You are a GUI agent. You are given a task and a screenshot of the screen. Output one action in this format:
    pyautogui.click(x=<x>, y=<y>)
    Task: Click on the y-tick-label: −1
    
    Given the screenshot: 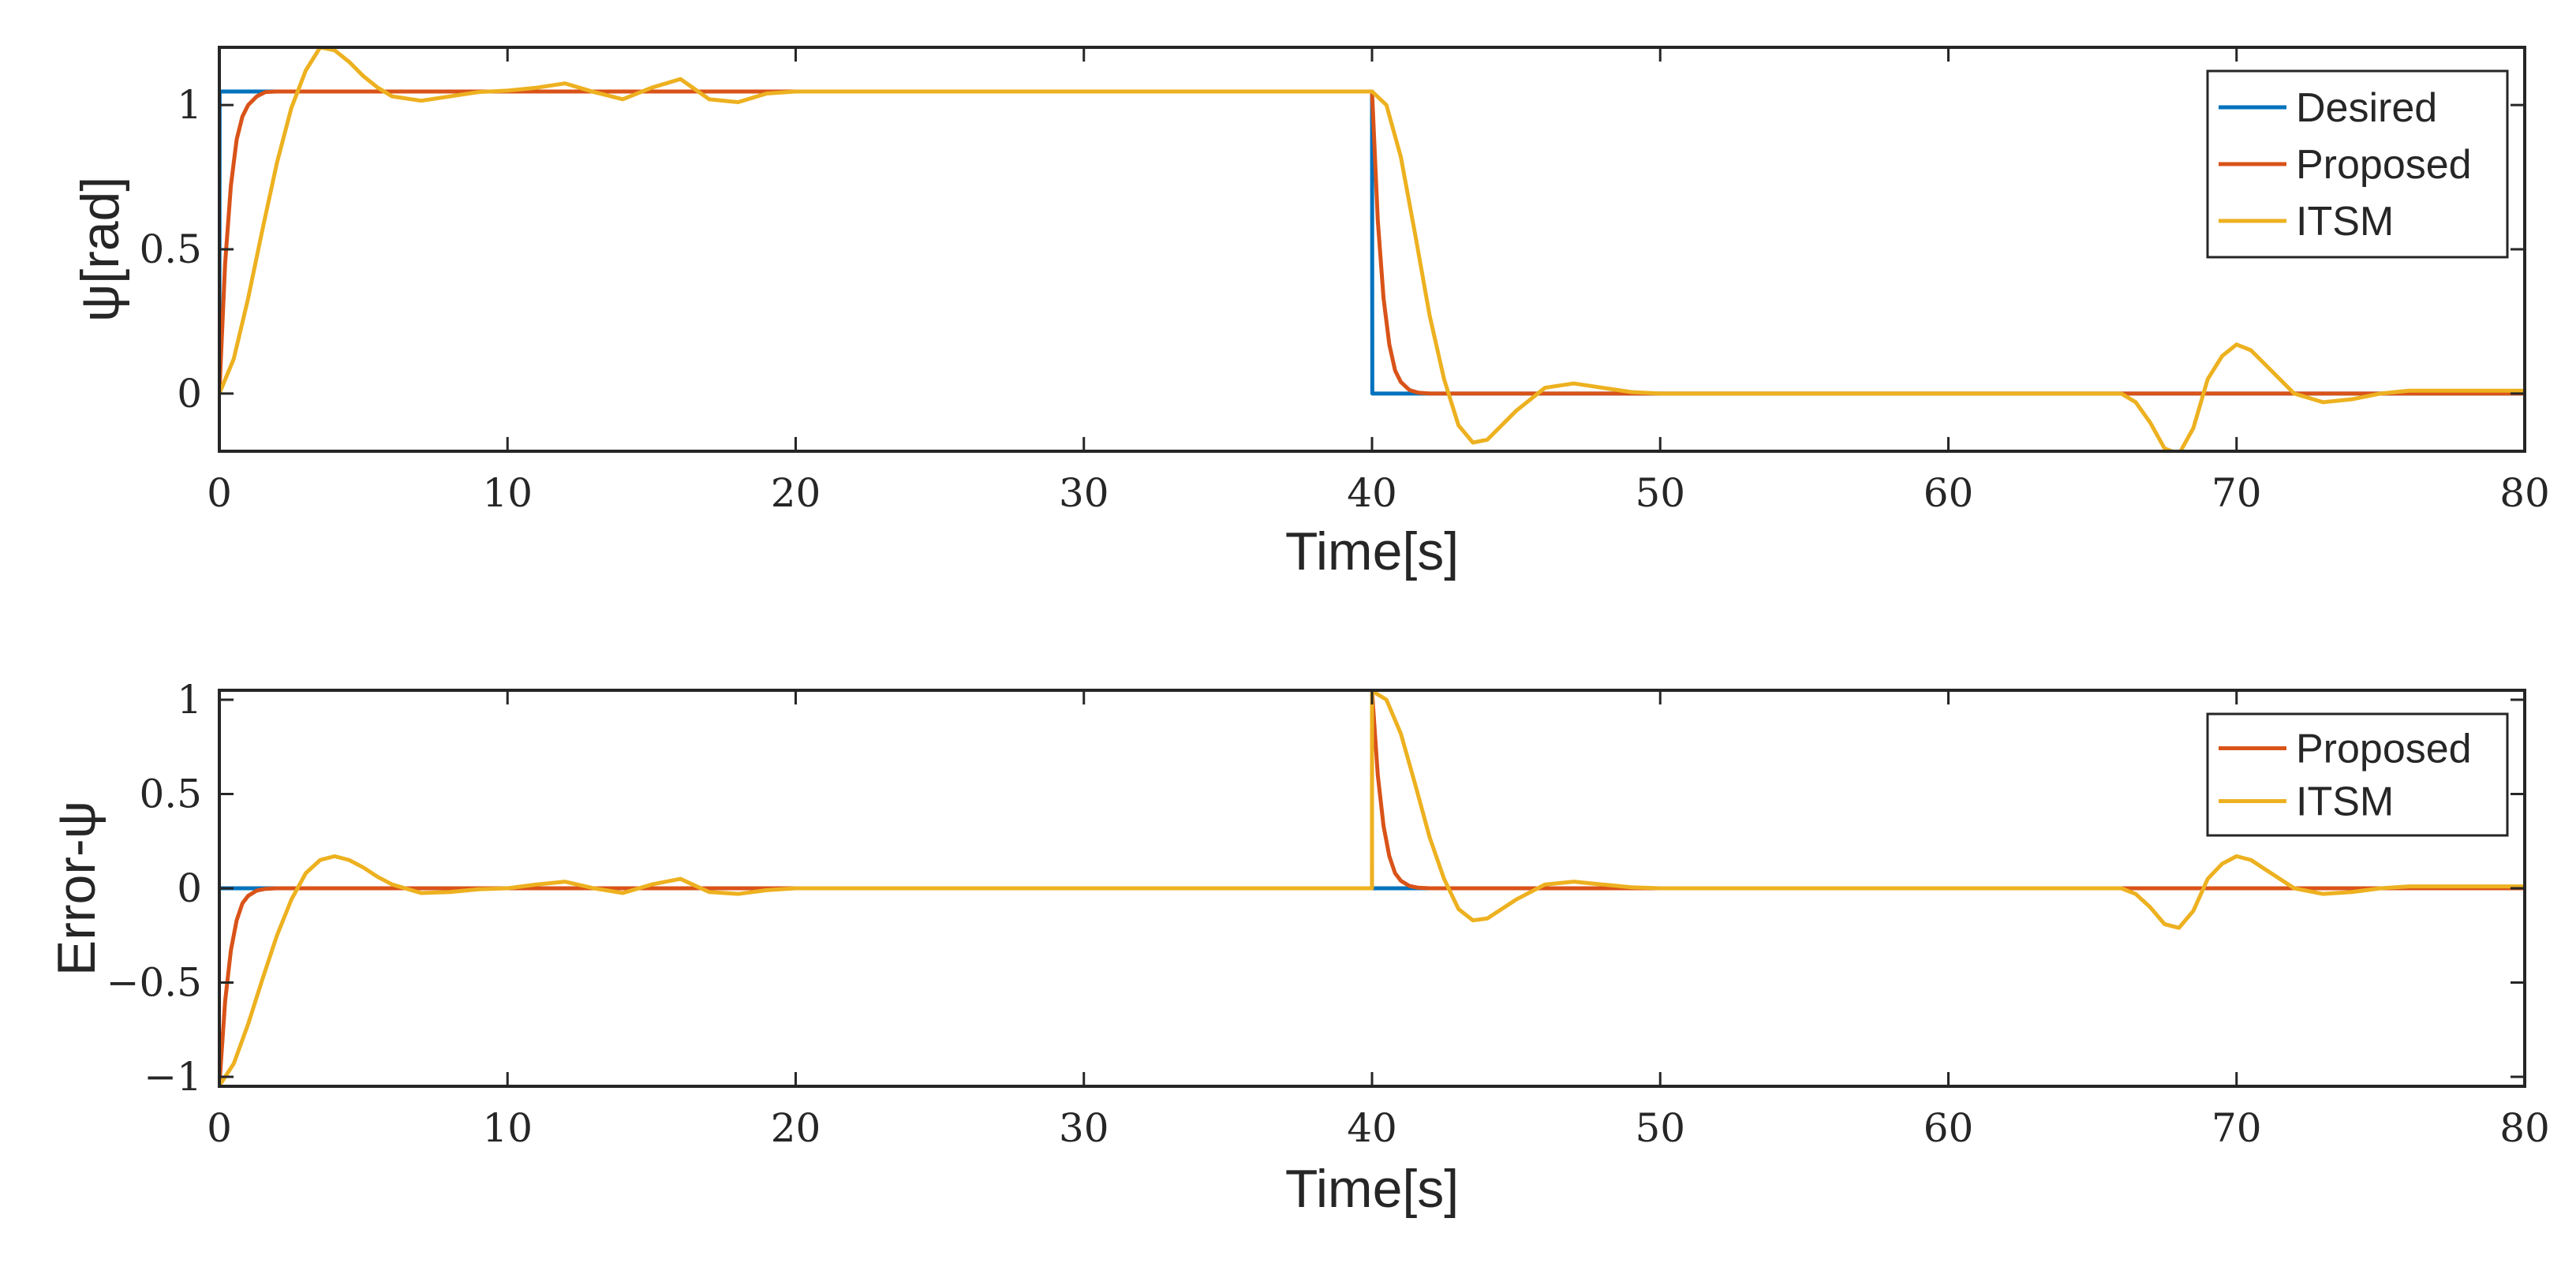 What is the action you would take?
    pyautogui.click(x=173, y=1077)
    